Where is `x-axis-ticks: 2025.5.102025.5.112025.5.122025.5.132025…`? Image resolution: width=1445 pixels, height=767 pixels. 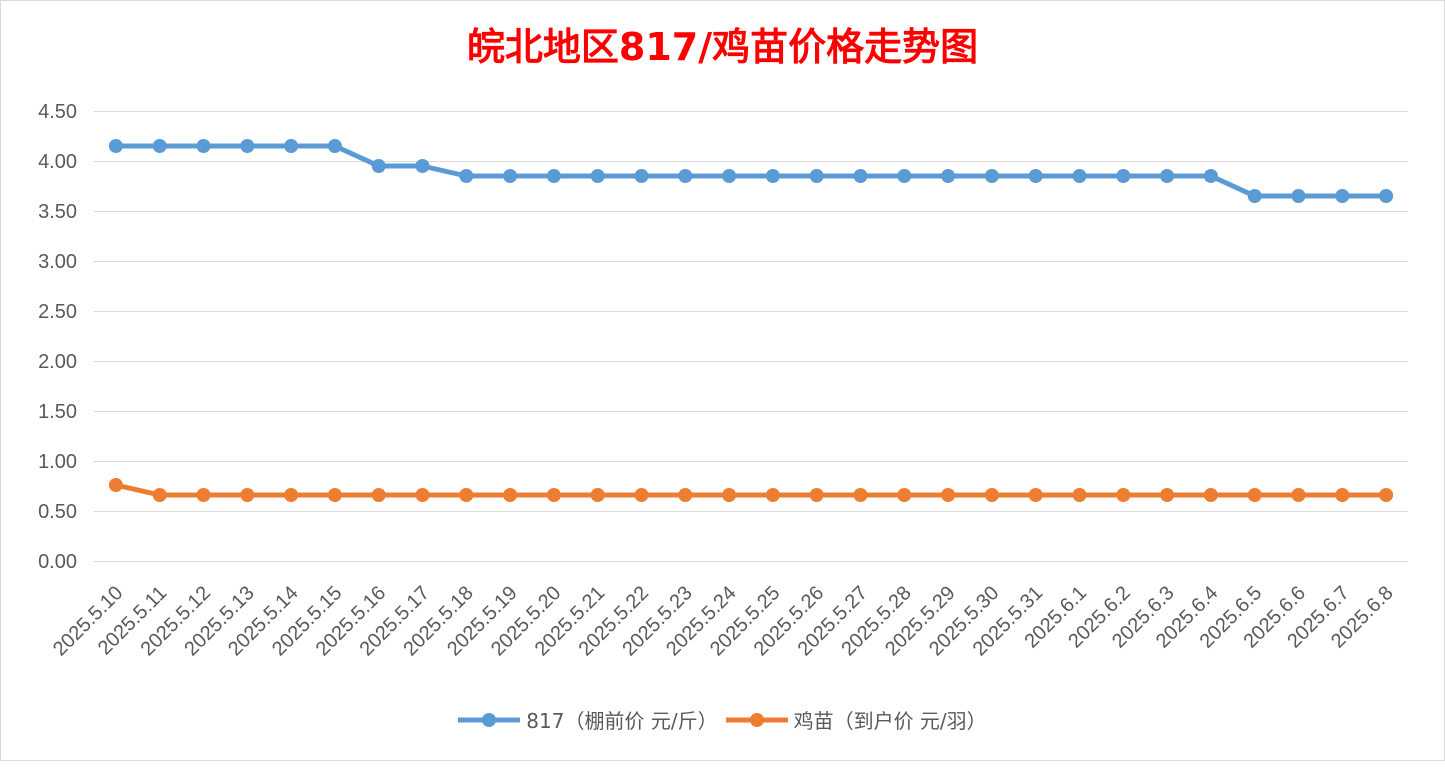
x-axis-ticks: 2025.5.102025.5.112025.5.122025.5.132025… is located at coordinates (723, 621).